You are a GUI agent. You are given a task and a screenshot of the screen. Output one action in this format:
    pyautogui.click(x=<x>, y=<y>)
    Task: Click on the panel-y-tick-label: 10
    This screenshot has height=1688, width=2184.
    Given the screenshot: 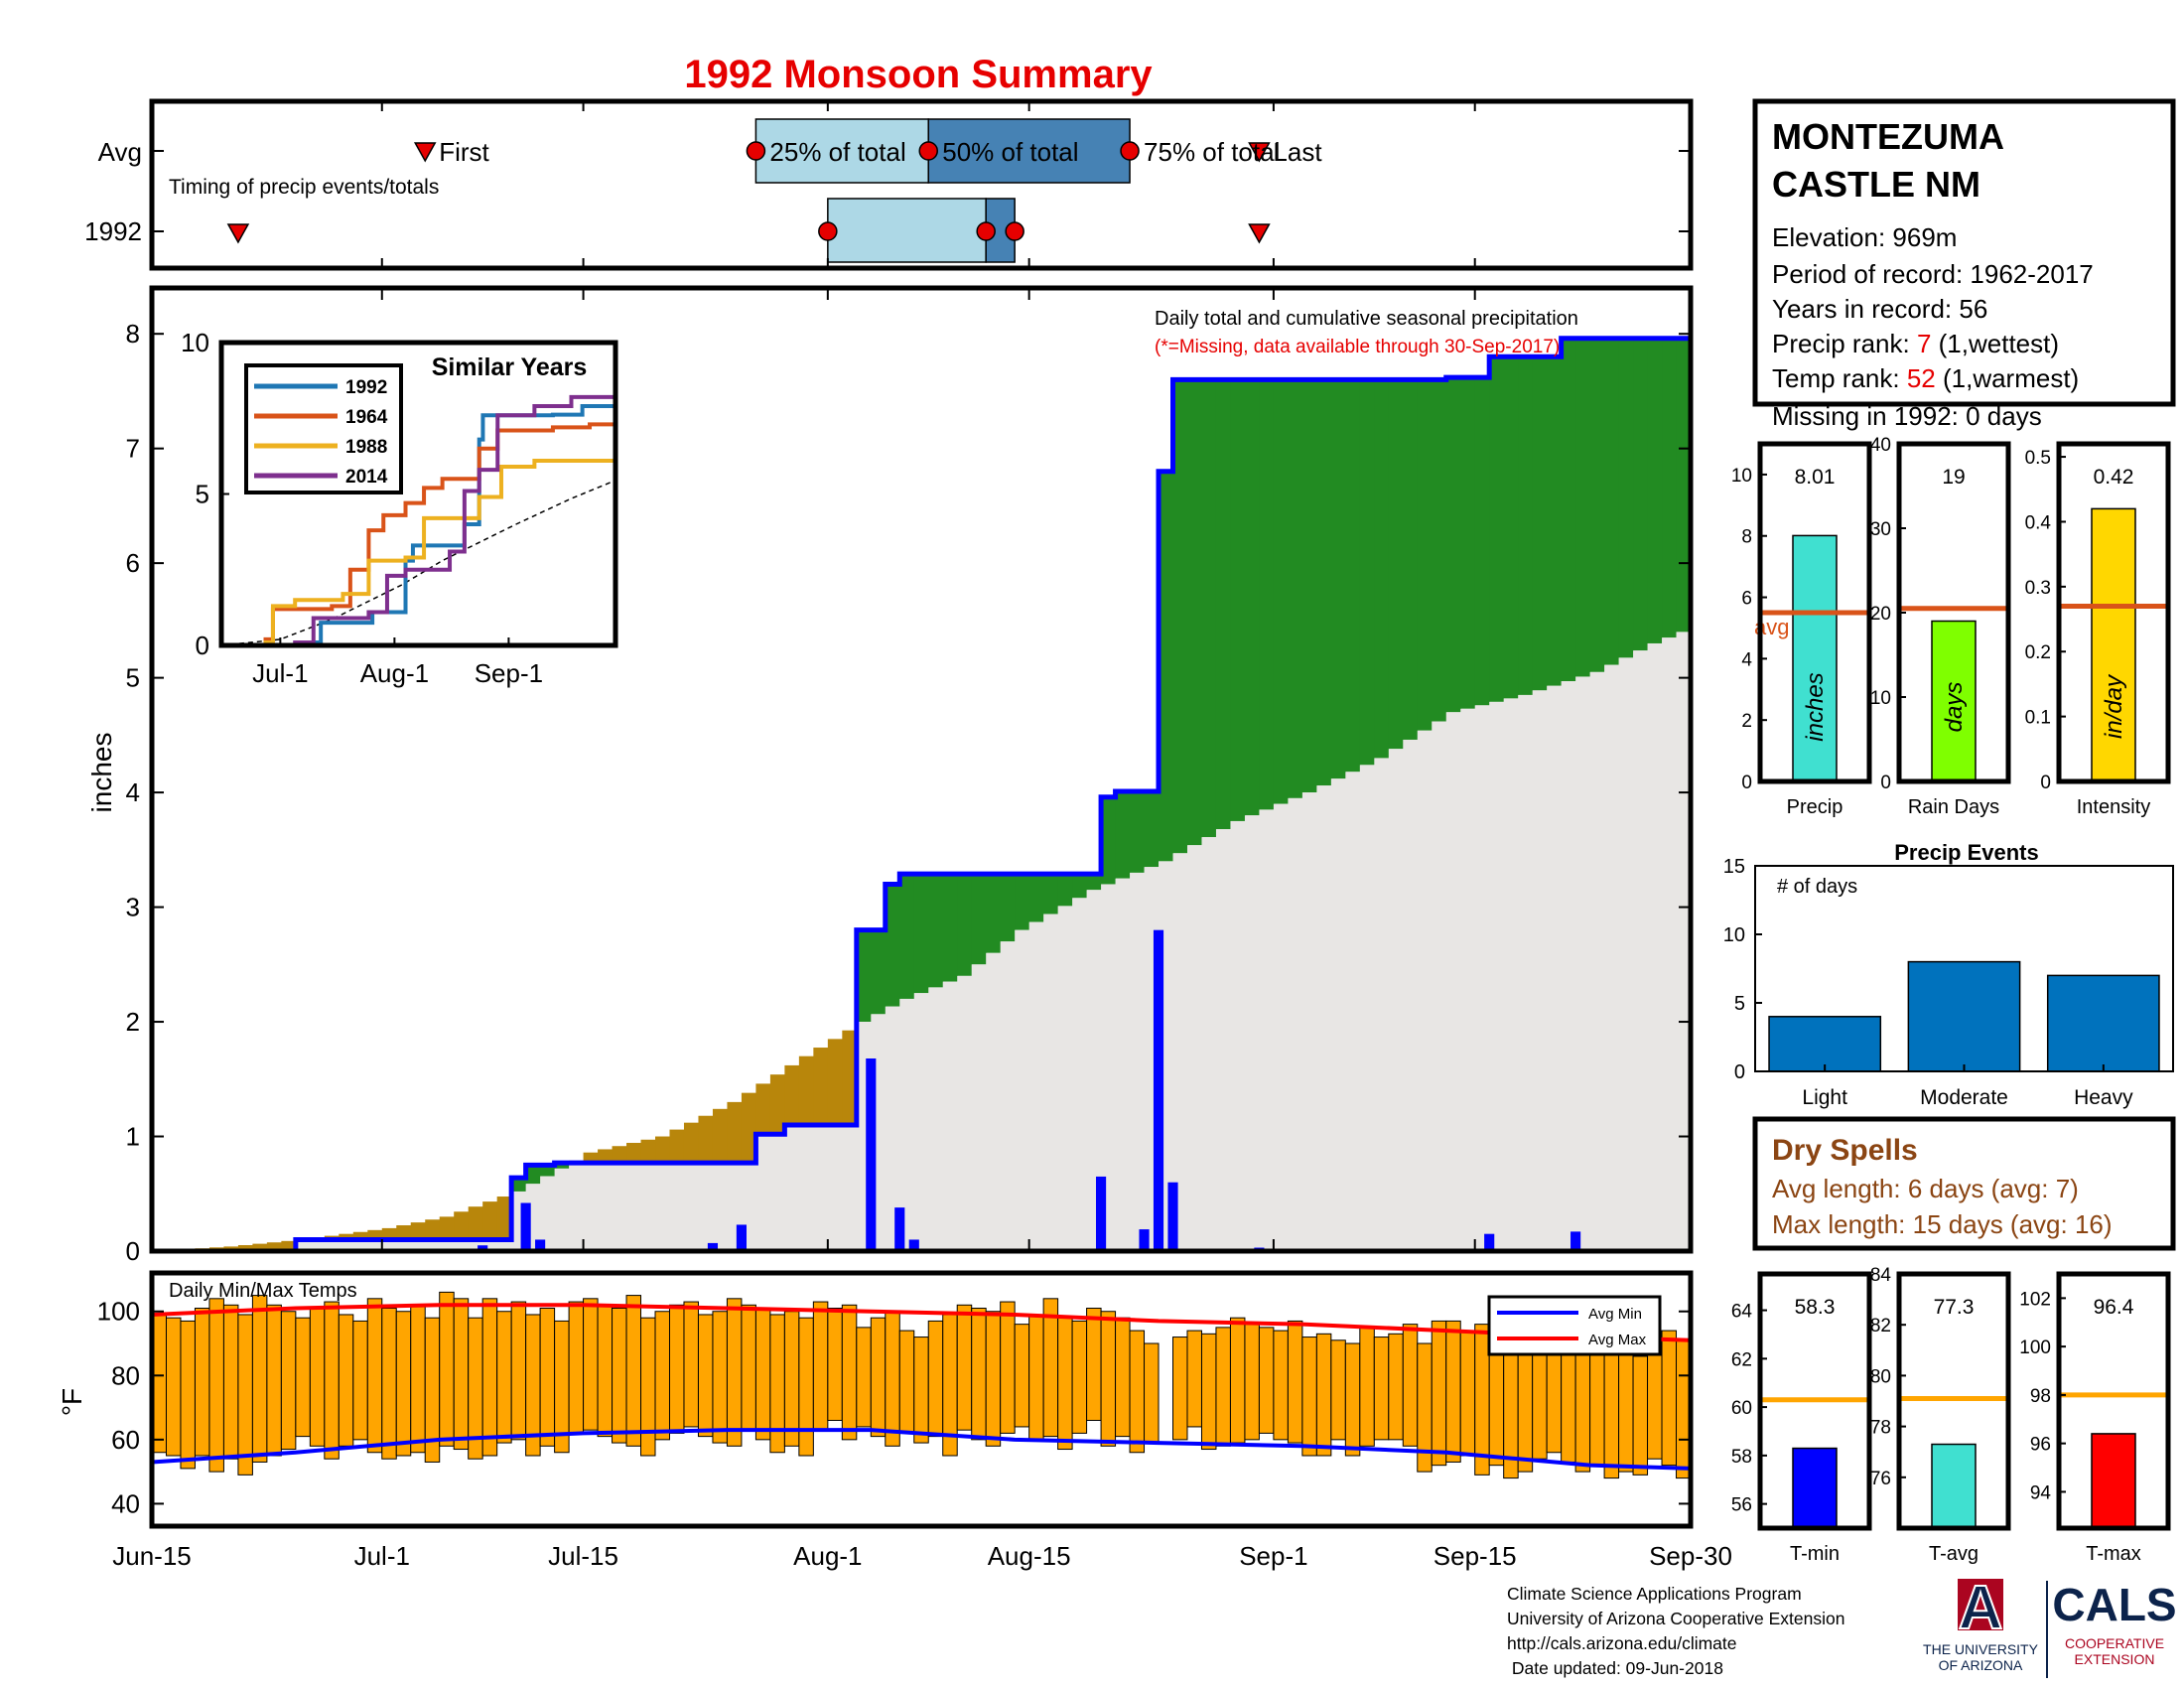 What is the action you would take?
    pyautogui.click(x=1880, y=698)
    